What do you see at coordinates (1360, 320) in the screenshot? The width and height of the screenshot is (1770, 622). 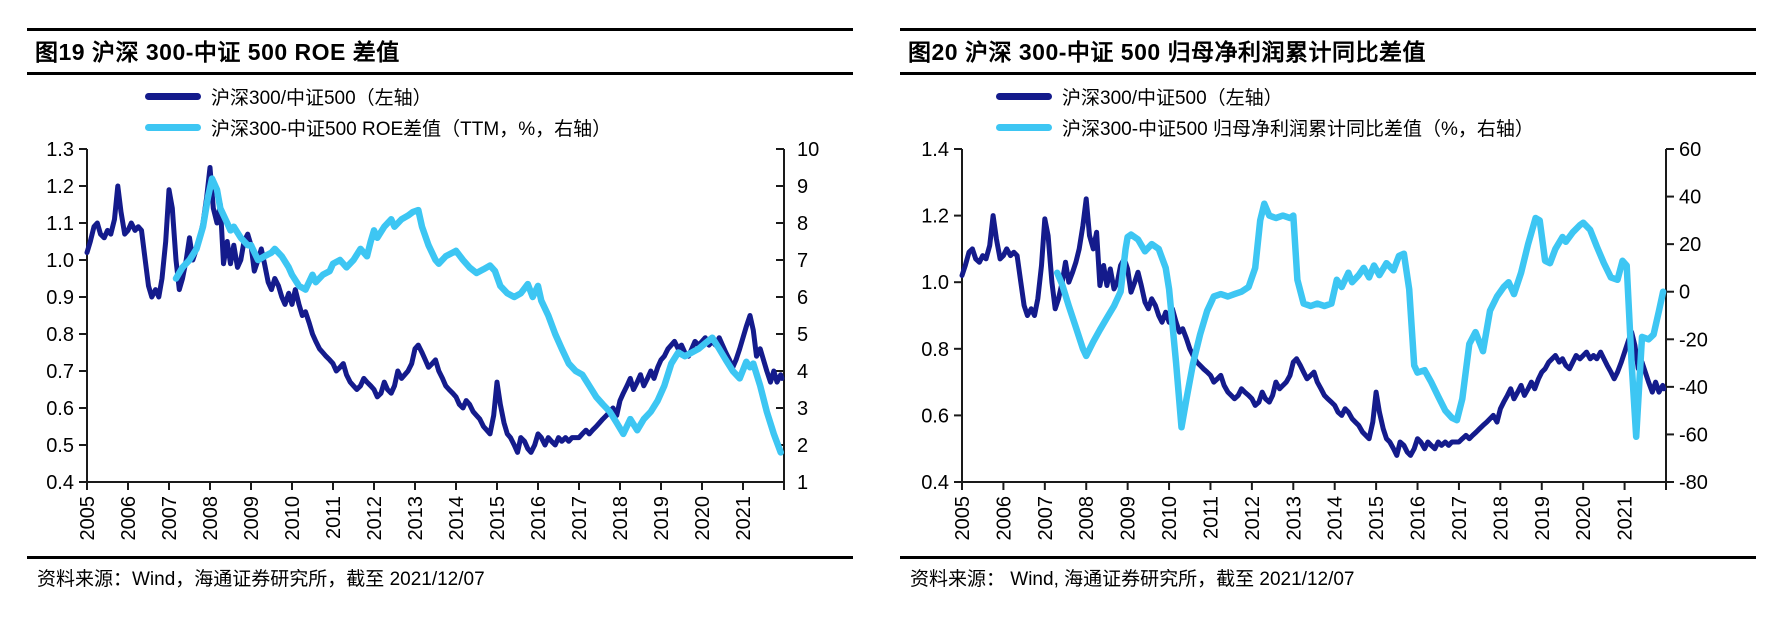 I see `series-line-diff` at bounding box center [1360, 320].